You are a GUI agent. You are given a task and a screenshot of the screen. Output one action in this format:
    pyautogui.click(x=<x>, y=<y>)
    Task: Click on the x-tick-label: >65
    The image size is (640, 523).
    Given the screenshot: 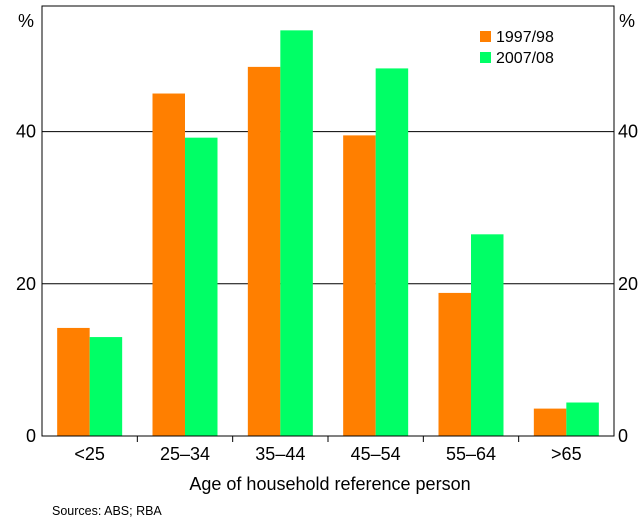 What is the action you would take?
    pyautogui.click(x=566, y=454)
    